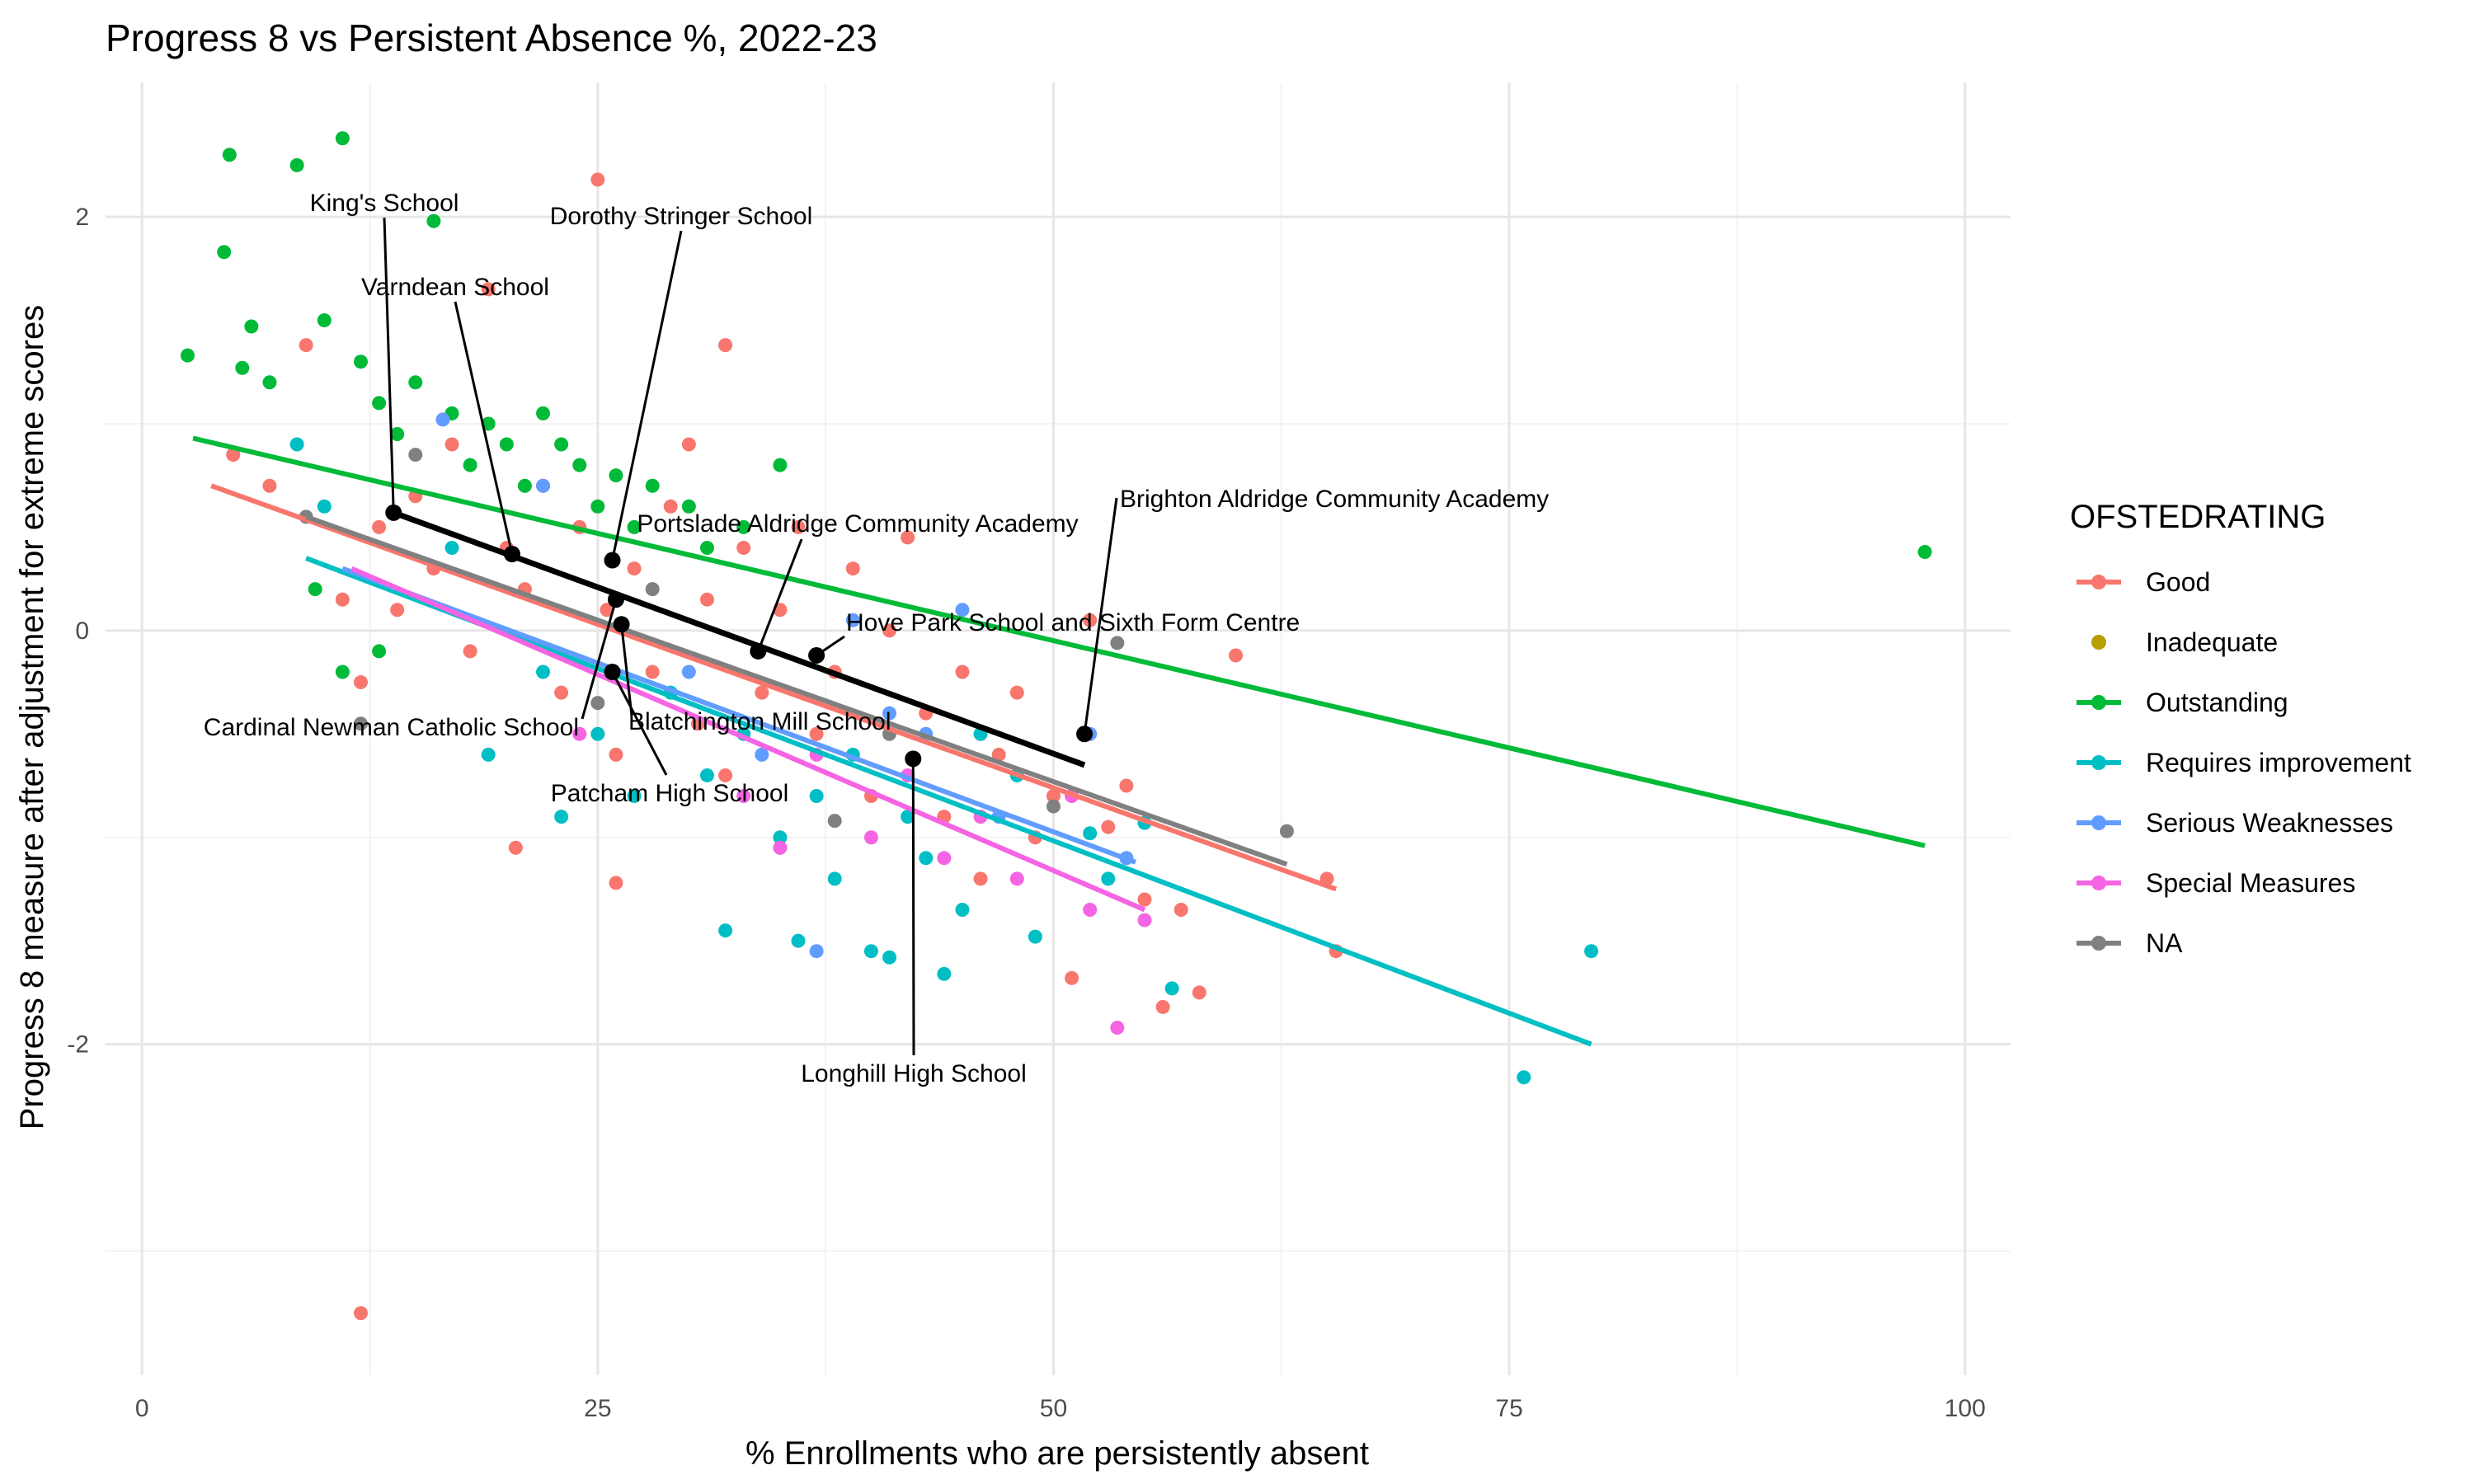 Image resolution: width=2474 pixels, height=1484 pixels. I want to click on x-tick-label: 100, so click(1965, 1408).